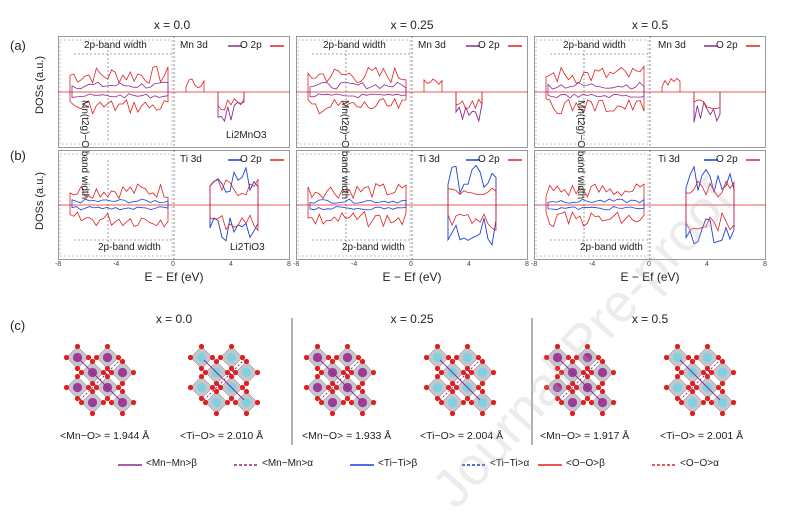 The height and width of the screenshot is (520, 800). I want to click on ti-o-bond-1: <Ti−O> = 2.004 Å, so click(462, 436).